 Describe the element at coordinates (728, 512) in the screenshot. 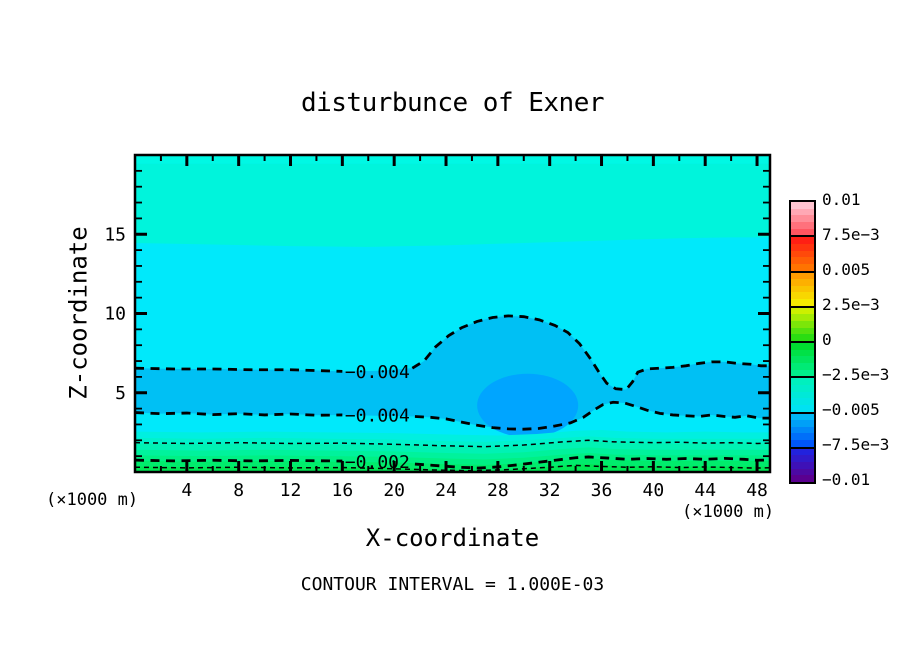

I see `x-axis-unit: (×1000 m)` at that location.